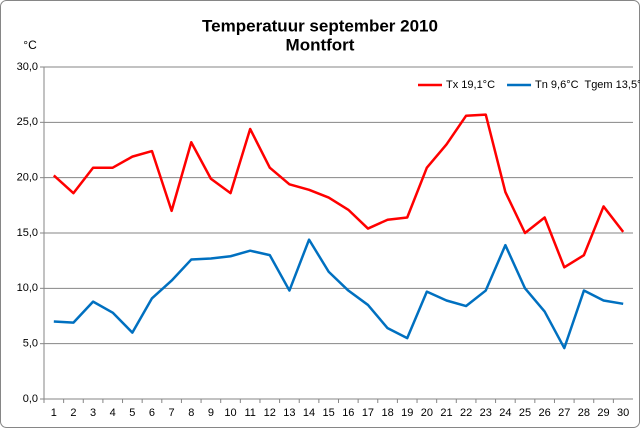 This screenshot has width=640, height=428. I want to click on x-tick-label: 19, so click(407, 413).